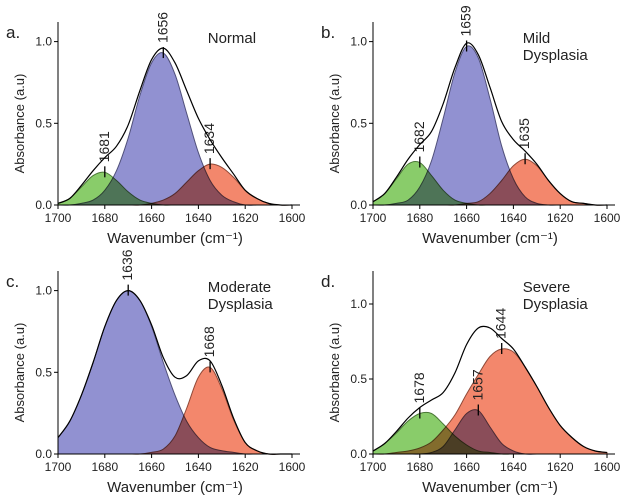 This screenshot has height=498, width=630. I want to click on component-area, so click(174, 372).